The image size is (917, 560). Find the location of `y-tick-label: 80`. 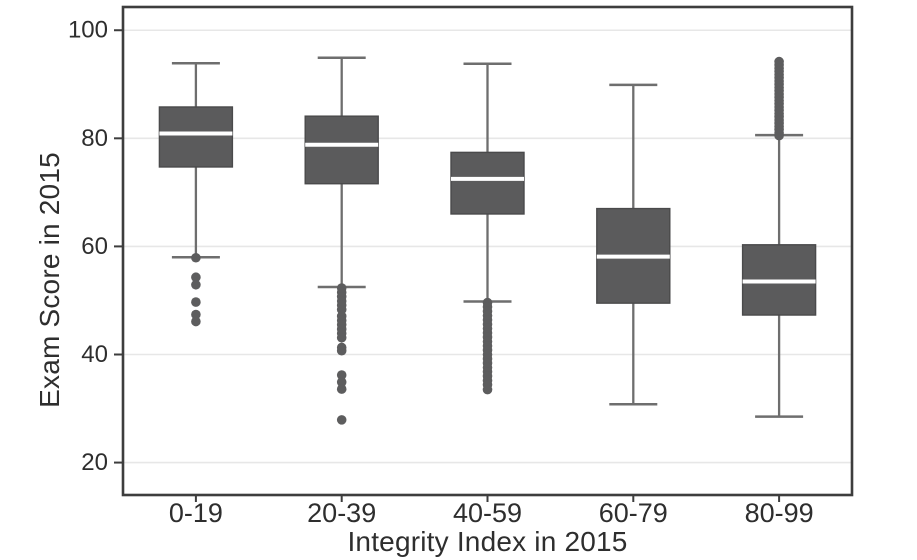

y-tick-label: 80 is located at coordinates (94, 138).